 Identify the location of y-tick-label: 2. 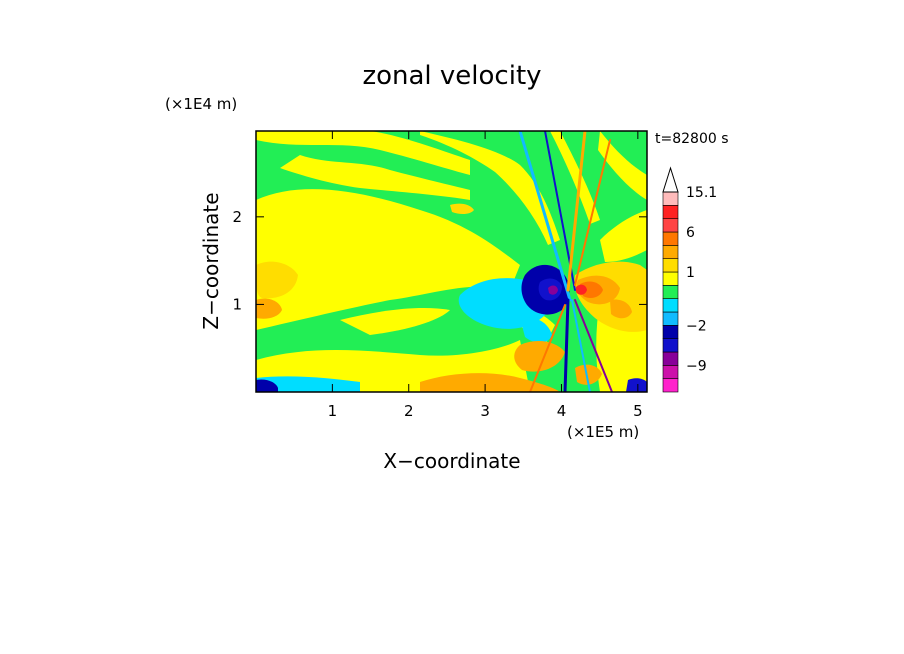
(237, 217).